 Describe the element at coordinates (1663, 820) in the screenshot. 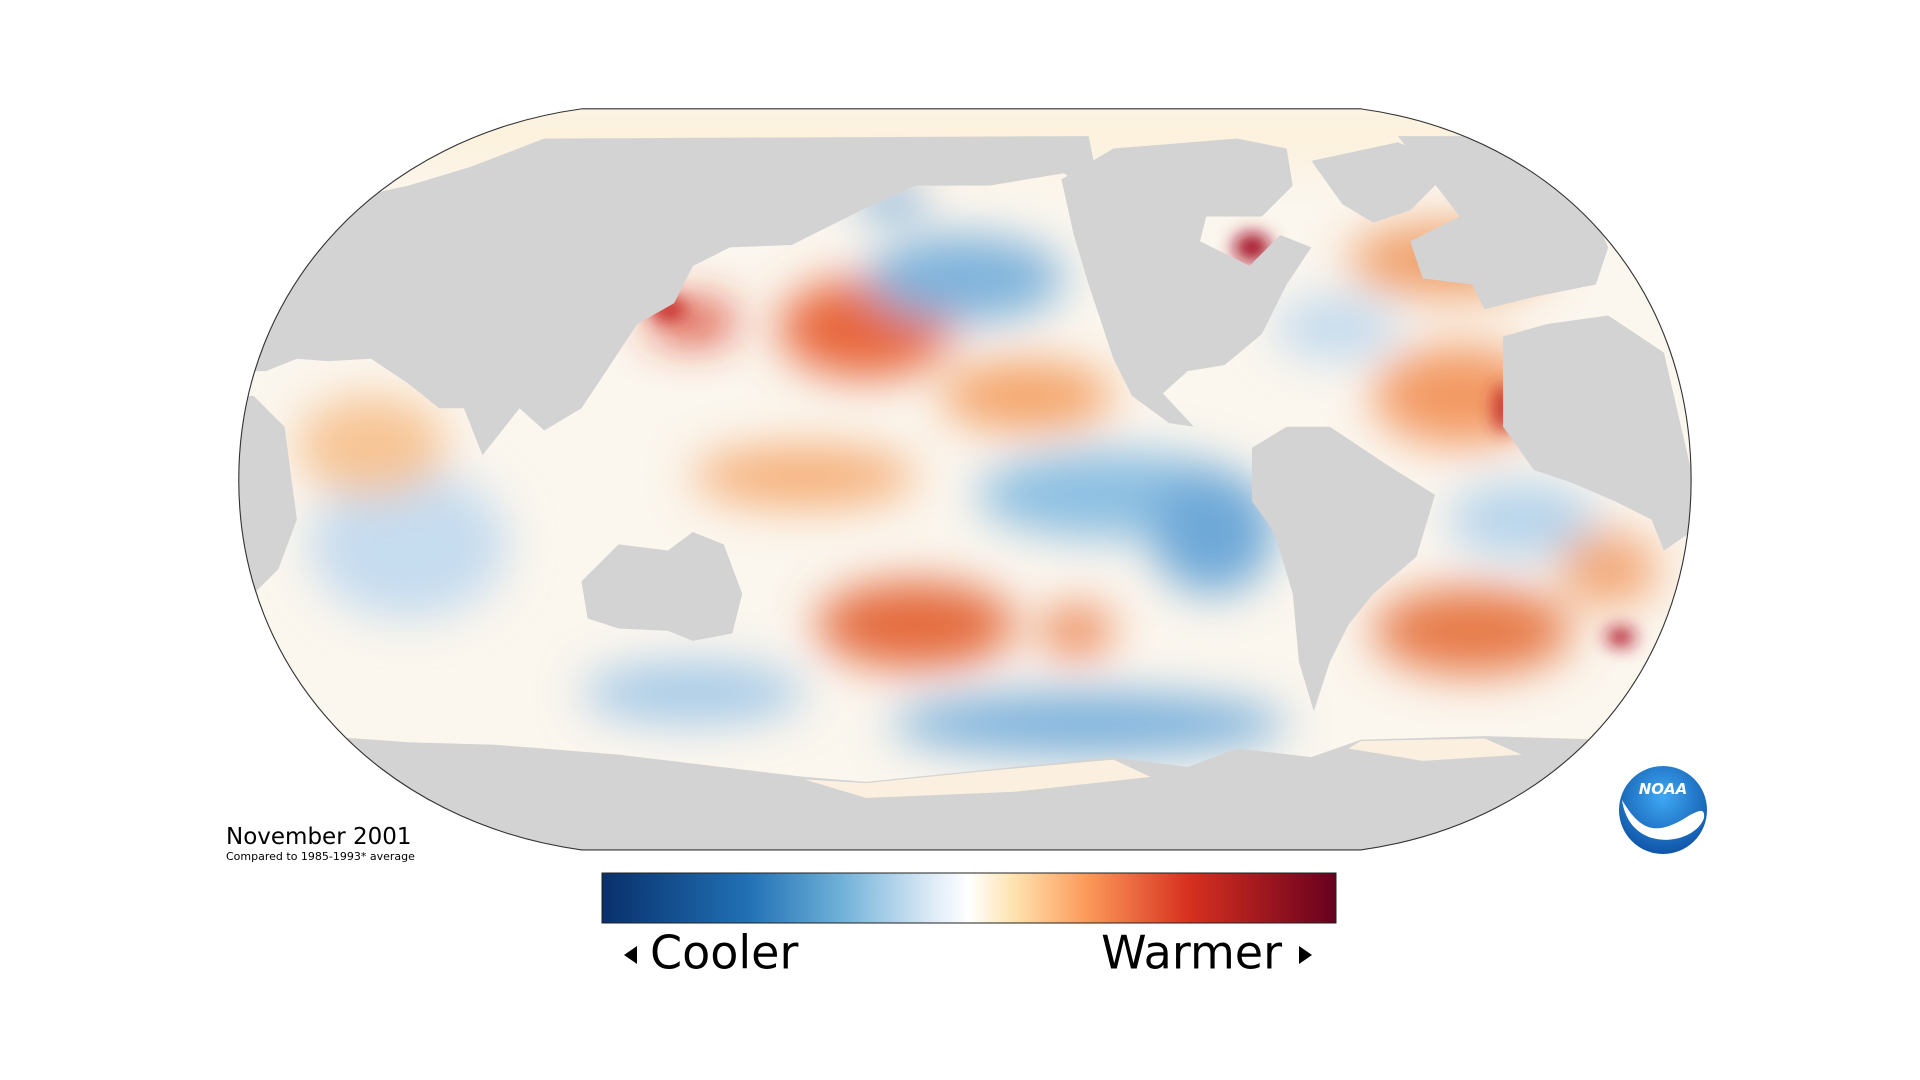

I see `logo-bird` at that location.